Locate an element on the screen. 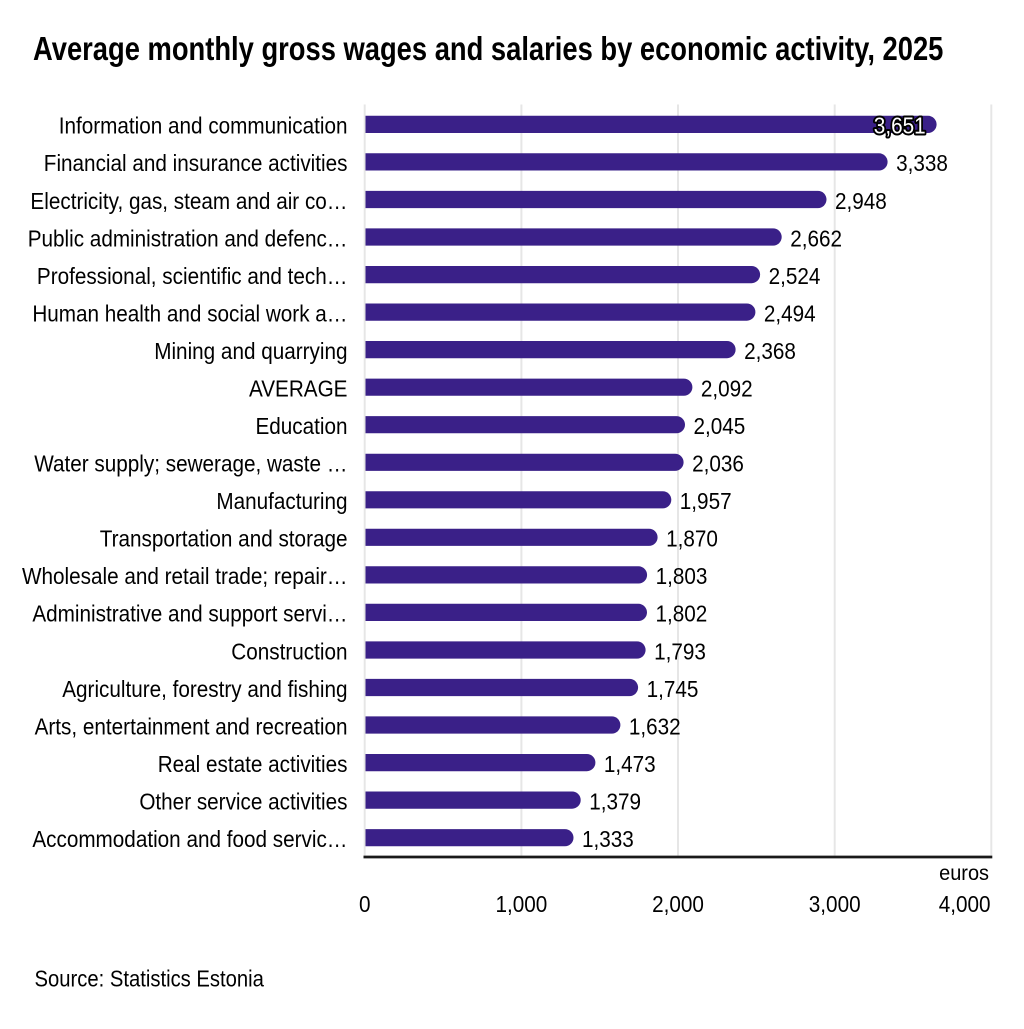 The width and height of the screenshot is (1024, 1029). svg-text:Financial and insurance activi: Financial and insurance activities is located at coordinates (196, 163).